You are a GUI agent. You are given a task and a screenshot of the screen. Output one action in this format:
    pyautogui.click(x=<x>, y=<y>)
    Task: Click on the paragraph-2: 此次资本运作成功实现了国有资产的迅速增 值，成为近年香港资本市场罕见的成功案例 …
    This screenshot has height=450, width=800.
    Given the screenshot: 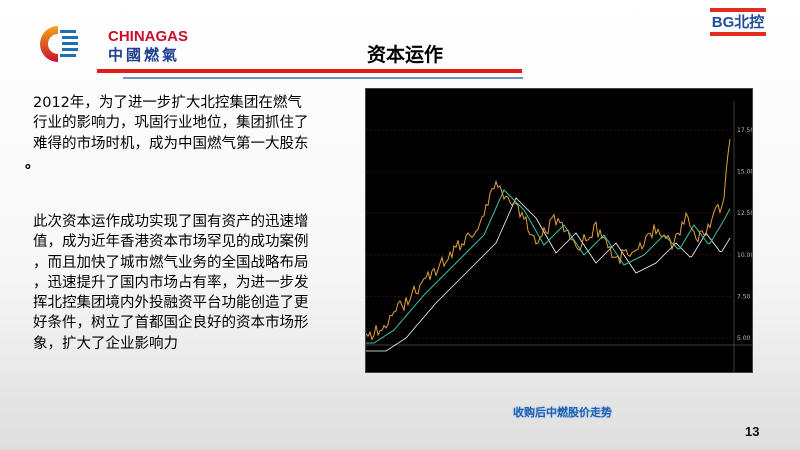 What is the action you would take?
    pyautogui.click(x=171, y=283)
    